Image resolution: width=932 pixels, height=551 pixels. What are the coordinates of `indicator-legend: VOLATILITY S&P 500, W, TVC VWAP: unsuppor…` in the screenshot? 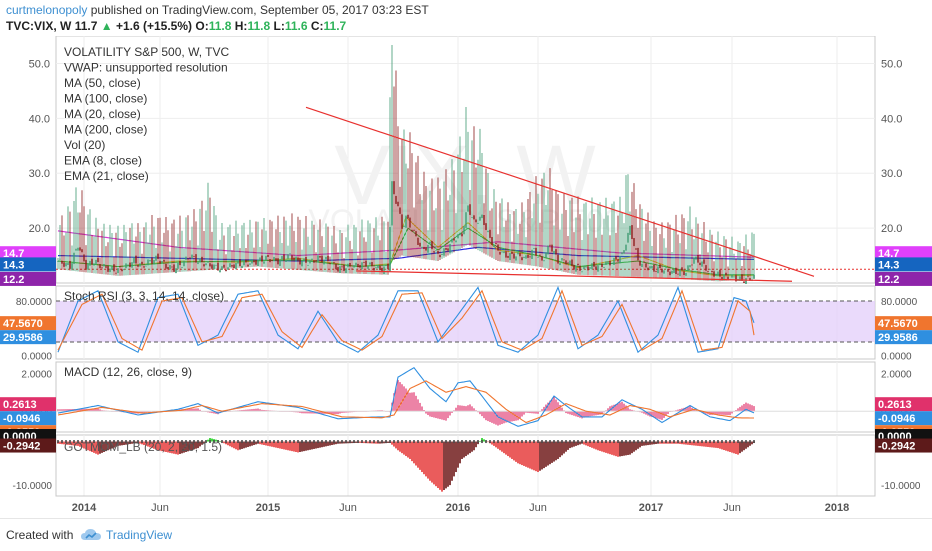 It's located at (147, 114).